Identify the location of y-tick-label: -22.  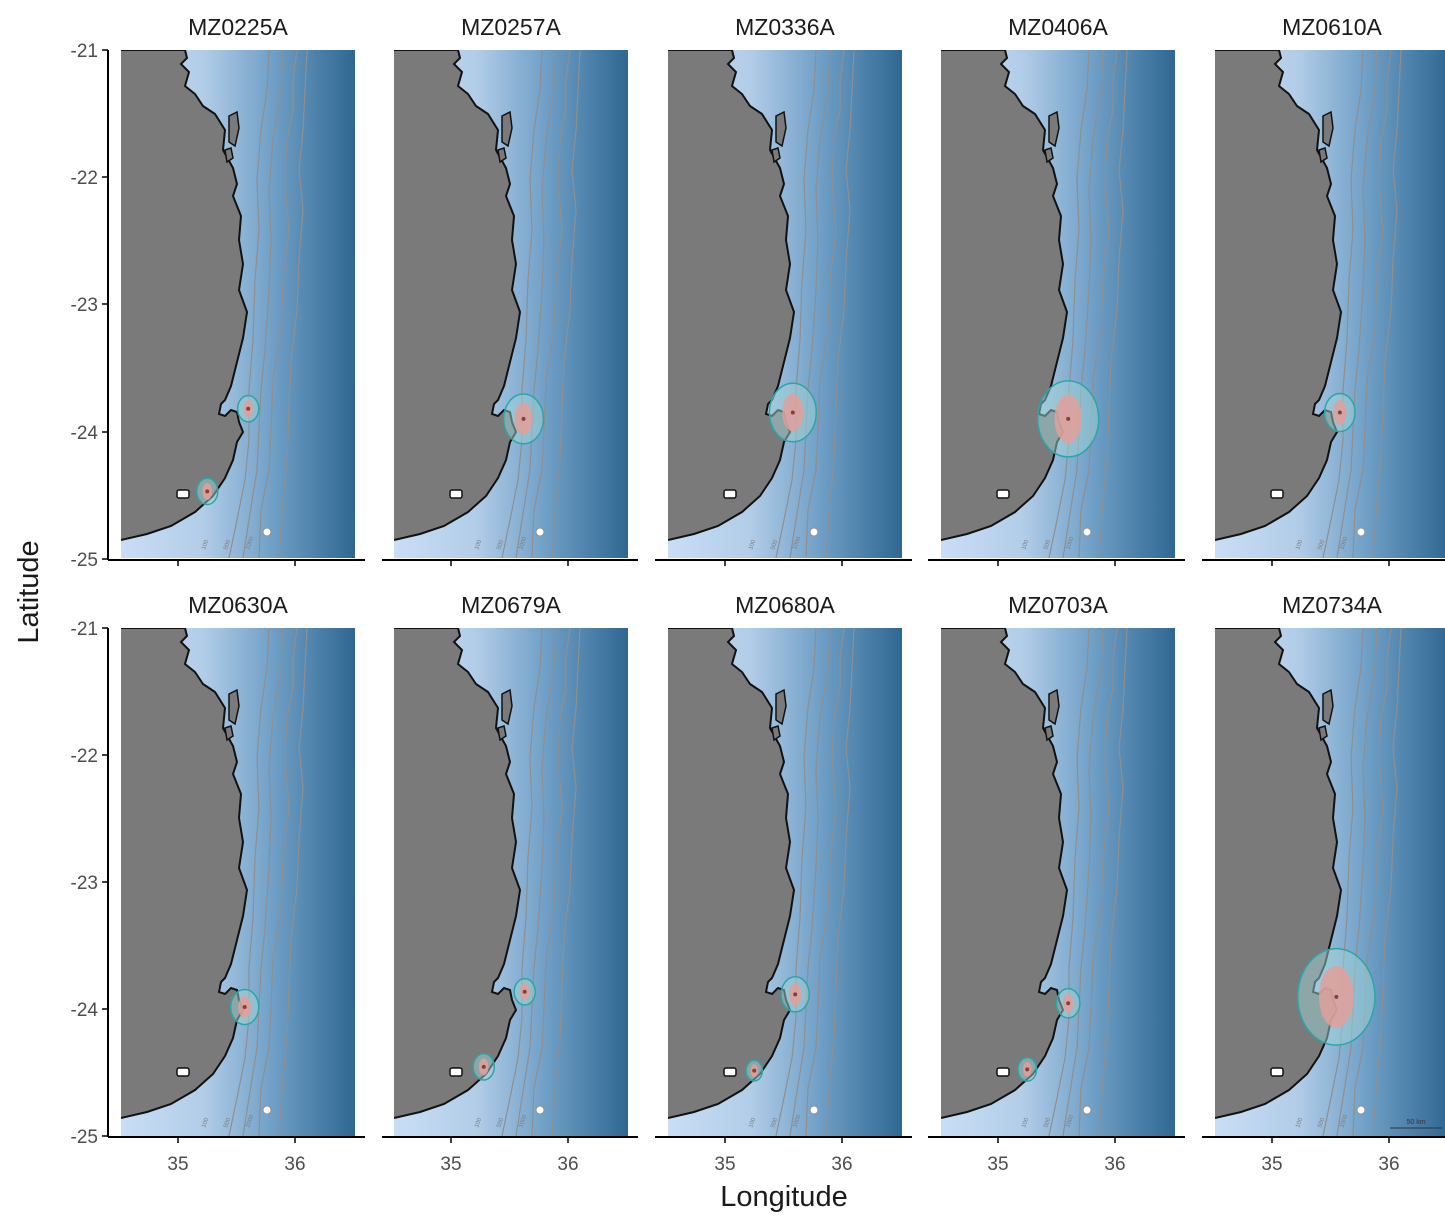
(84, 756).